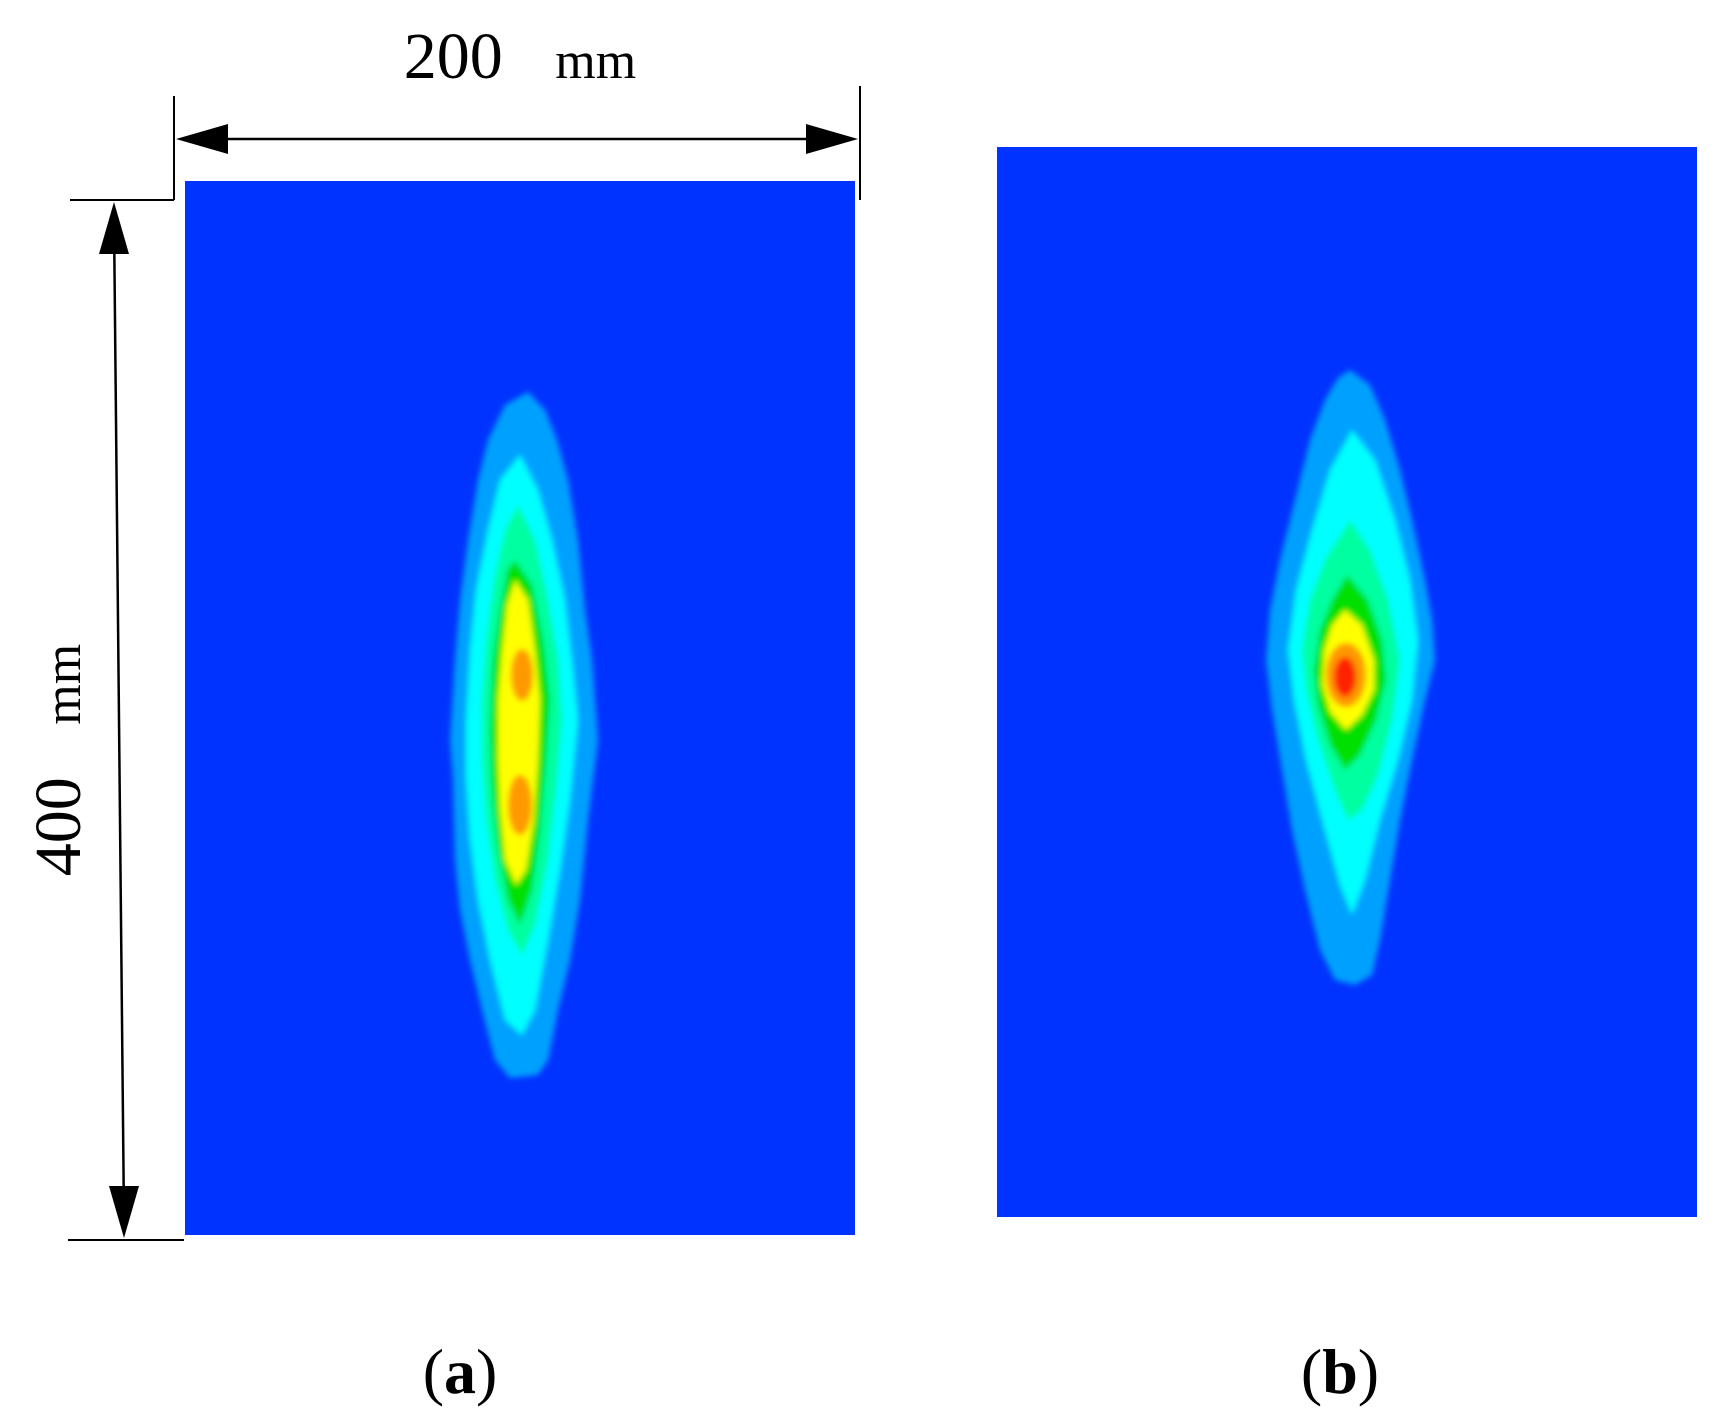  I want to click on svg-text: (b), so click(1340, 1371).